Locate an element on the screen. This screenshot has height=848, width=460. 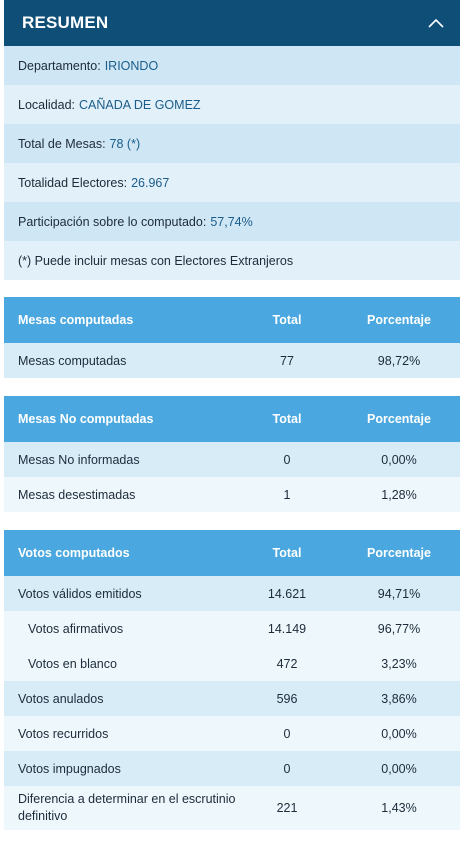
departamento-label: Departamento: is located at coordinates (59, 65).